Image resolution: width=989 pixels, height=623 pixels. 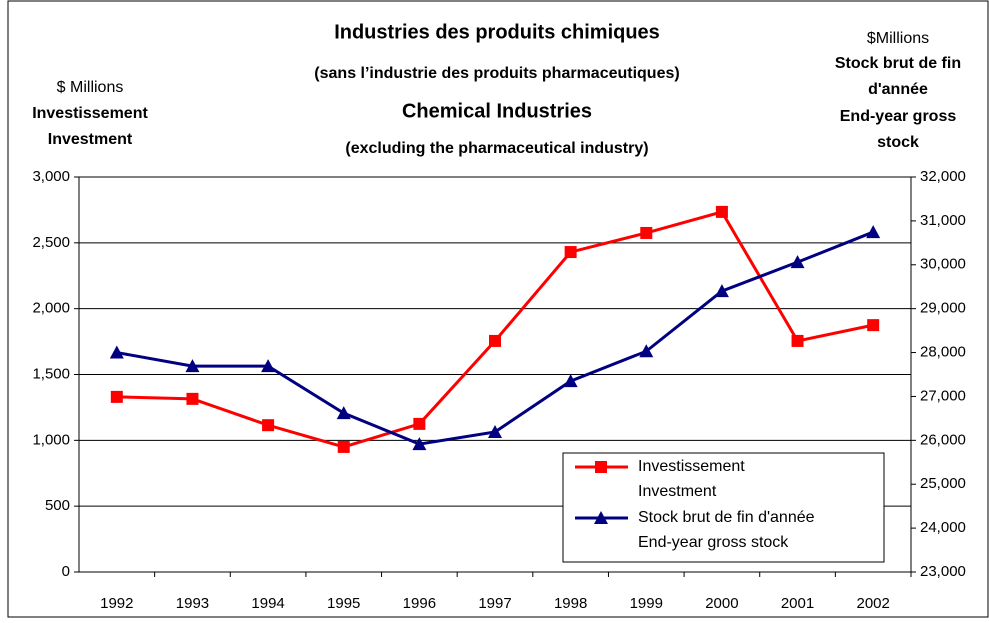 I want to click on y2-axis-label: stock, so click(x=898, y=142).